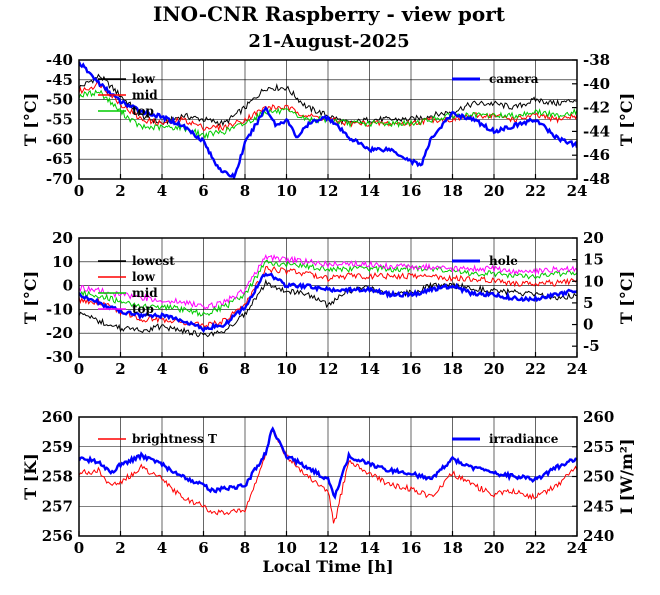 Image resolution: width=660 pixels, height=595 pixels. I want to click on y-right-tick-label: -48, so click(596, 179).